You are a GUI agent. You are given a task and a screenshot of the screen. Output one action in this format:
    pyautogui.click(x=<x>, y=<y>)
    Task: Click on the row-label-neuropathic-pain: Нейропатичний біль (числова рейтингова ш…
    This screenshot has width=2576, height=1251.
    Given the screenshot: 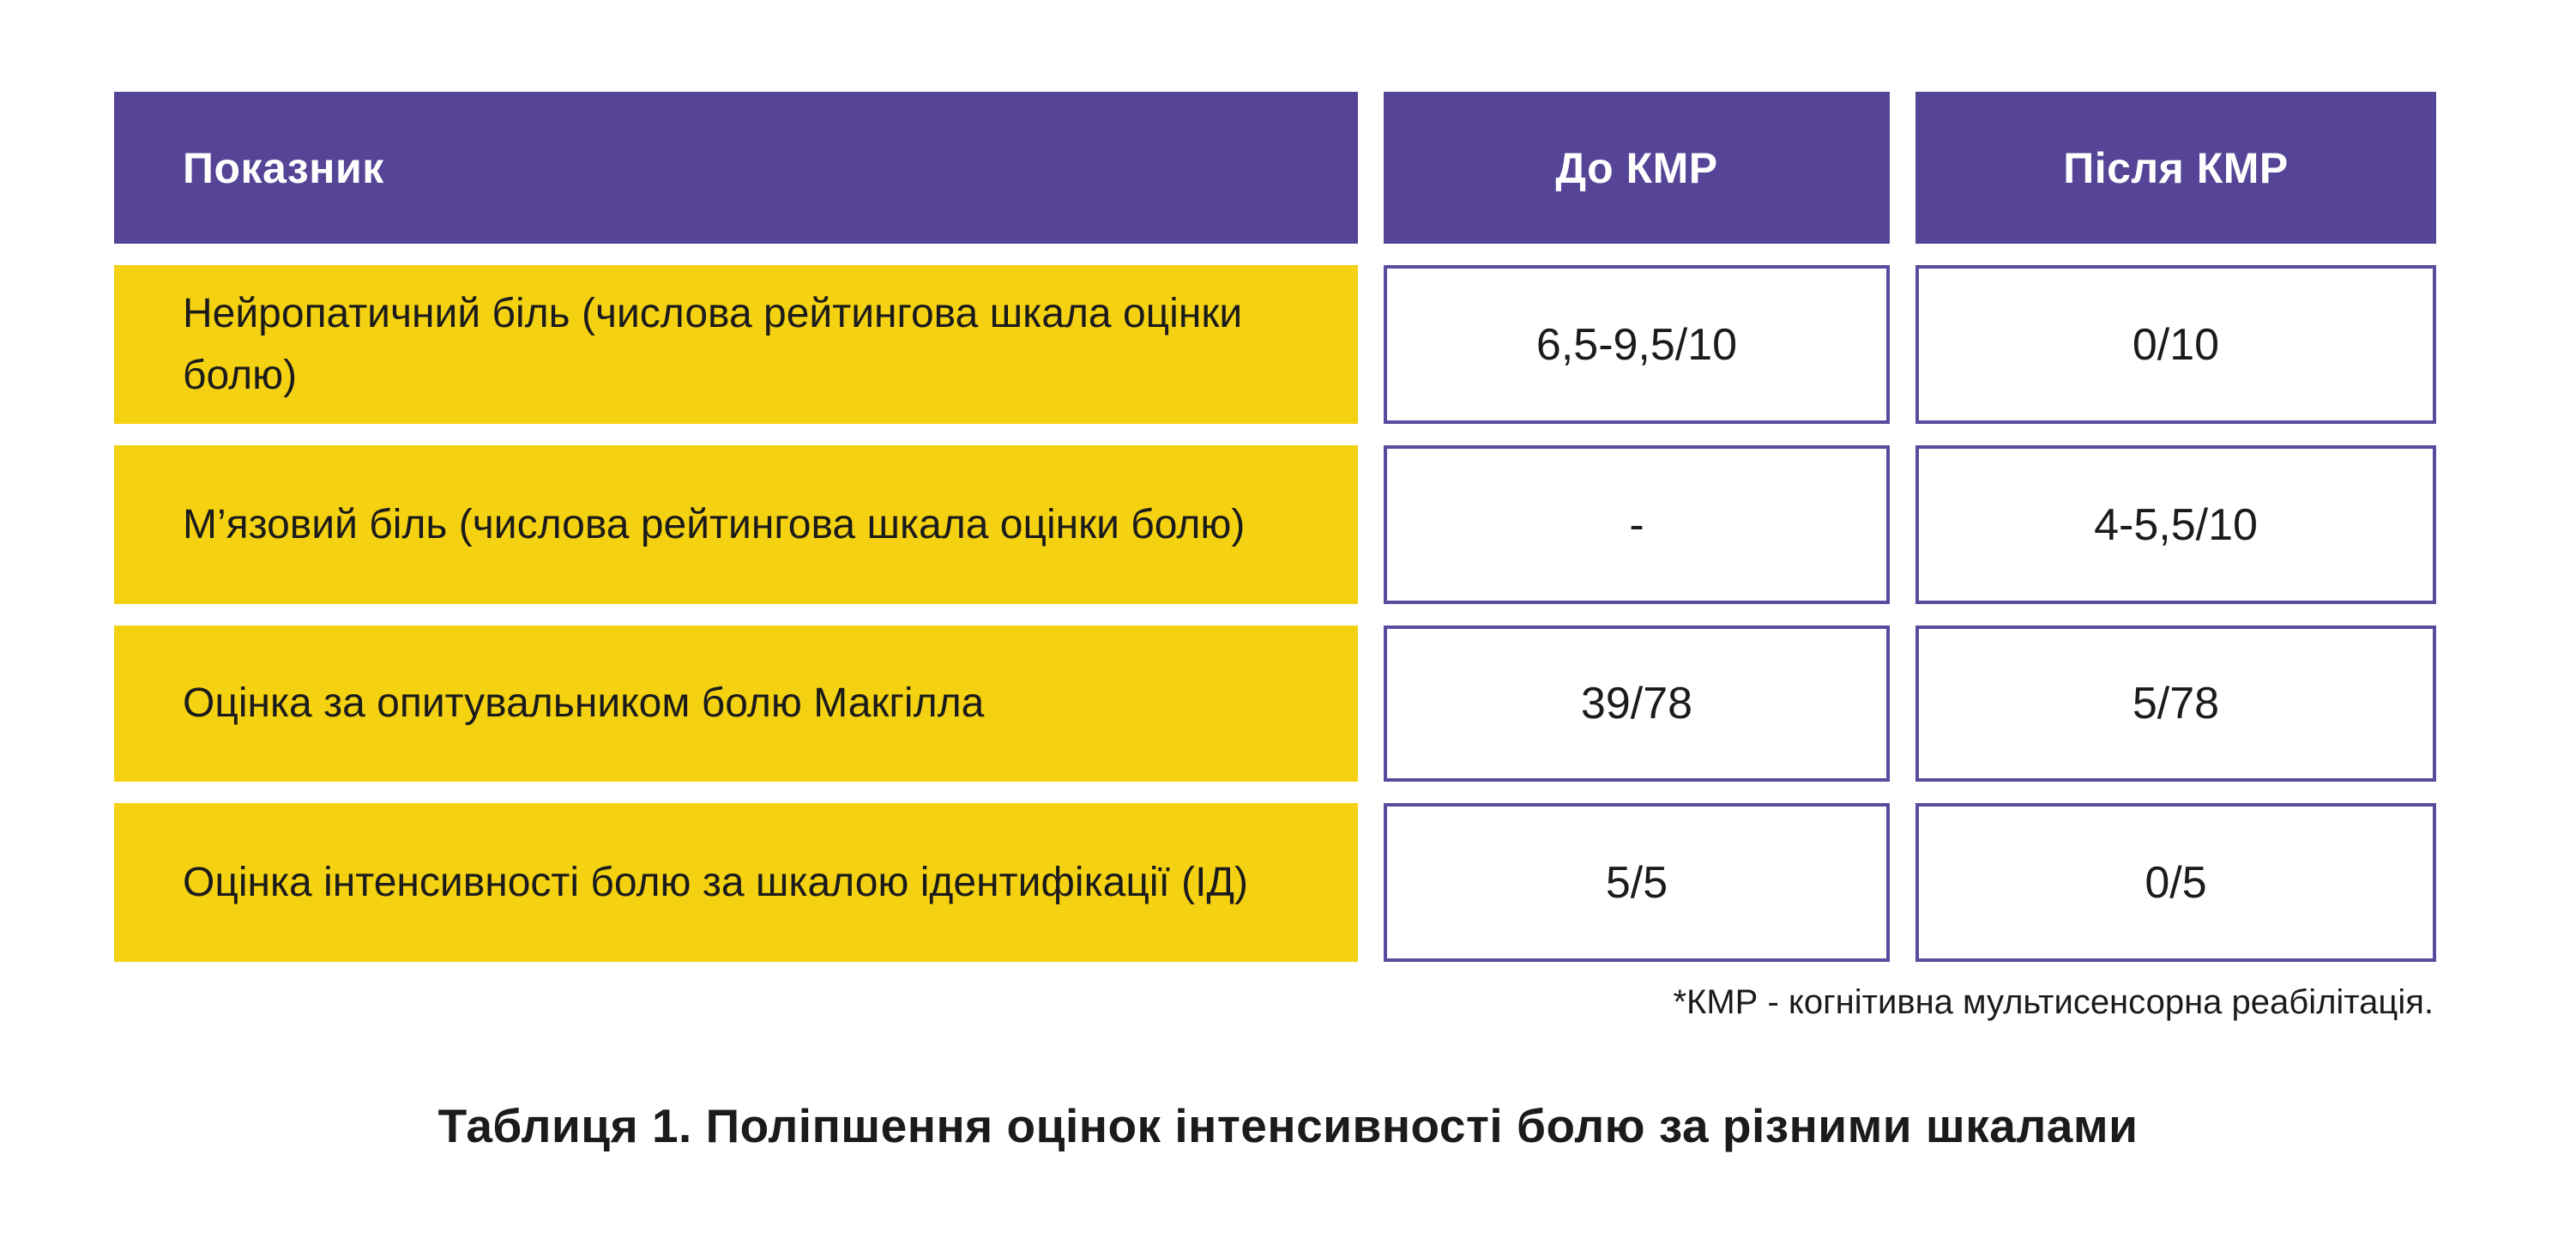 What is the action you would take?
    pyautogui.click(x=736, y=345)
    